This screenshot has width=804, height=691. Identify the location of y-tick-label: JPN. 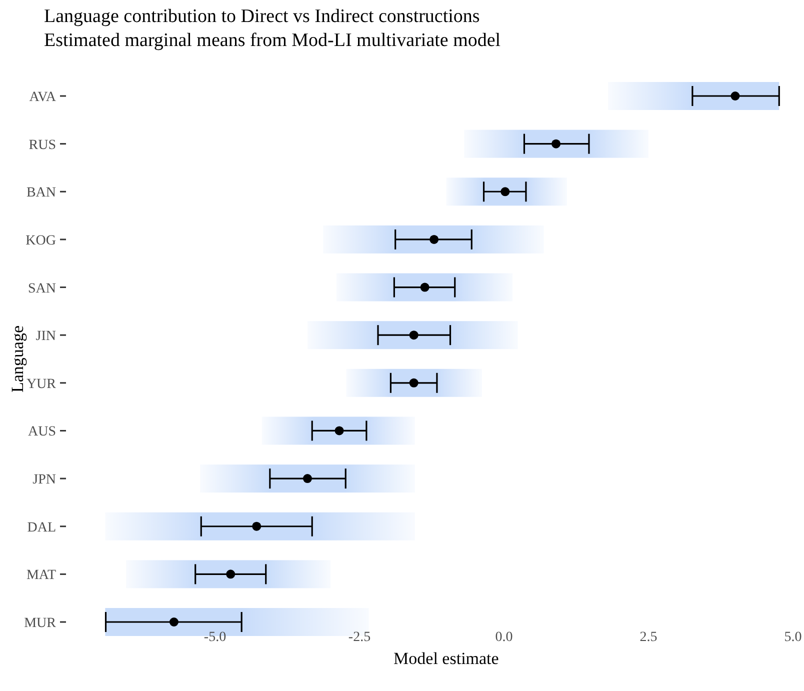
(44, 480).